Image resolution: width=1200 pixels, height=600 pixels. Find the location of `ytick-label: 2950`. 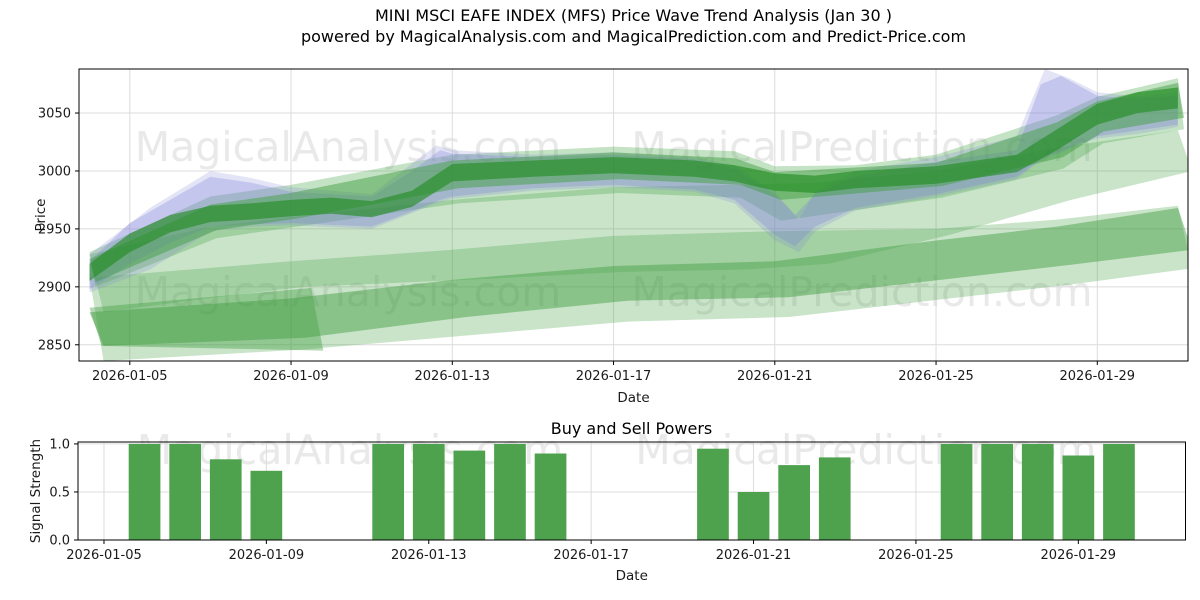

ytick-label: 2950 is located at coordinates (54, 229).